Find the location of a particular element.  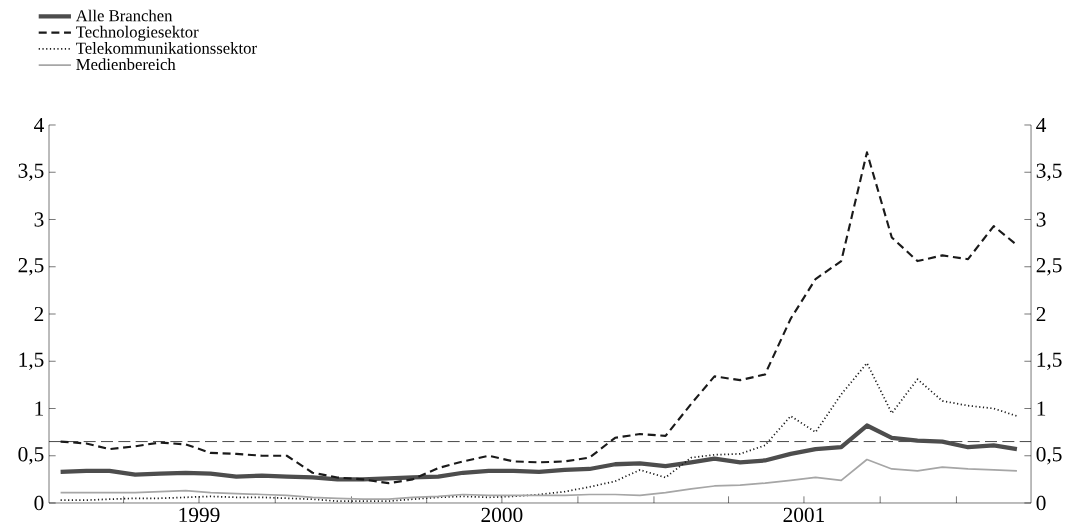

y-tick-label: 2,5 is located at coordinates (31, 267).